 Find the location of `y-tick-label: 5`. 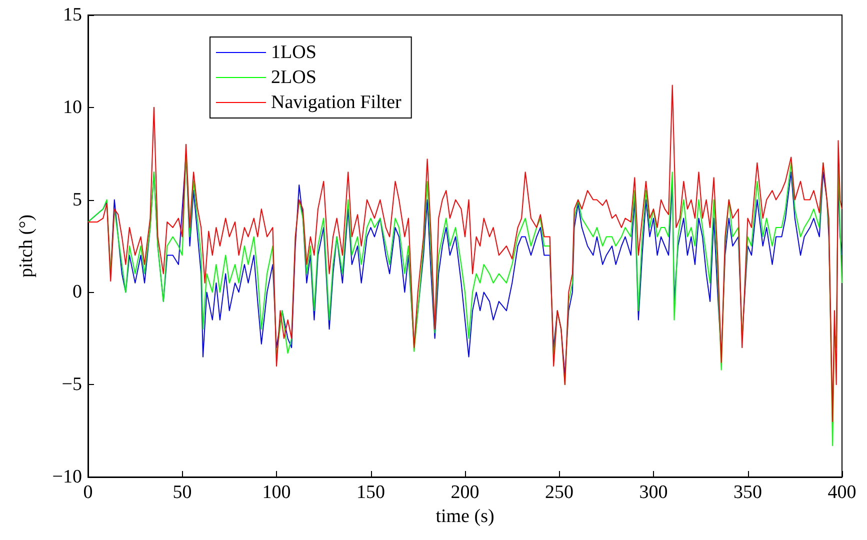

y-tick-label: 5 is located at coordinates (77, 199).